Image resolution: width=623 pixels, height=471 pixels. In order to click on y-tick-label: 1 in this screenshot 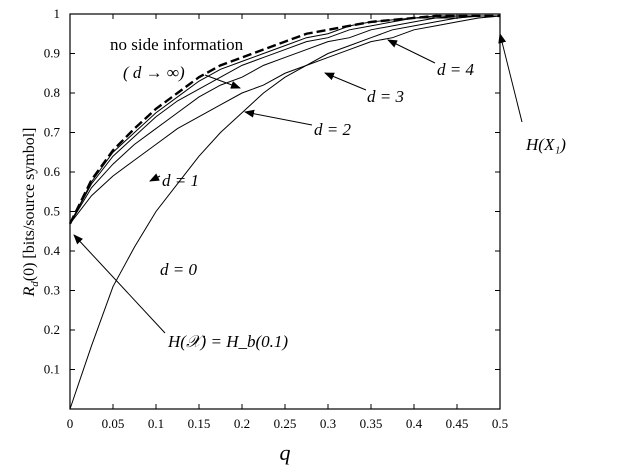, I will do `click(57, 13)`.